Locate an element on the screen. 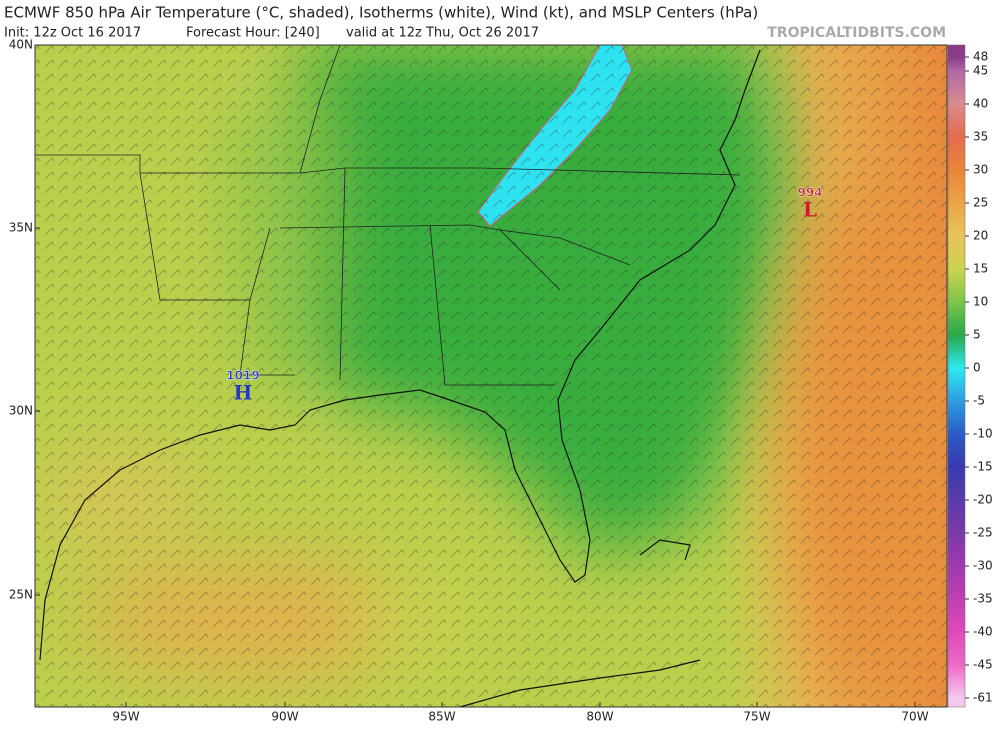 The height and width of the screenshot is (729, 1000). colorbar-label: -30 is located at coordinates (983, 566).